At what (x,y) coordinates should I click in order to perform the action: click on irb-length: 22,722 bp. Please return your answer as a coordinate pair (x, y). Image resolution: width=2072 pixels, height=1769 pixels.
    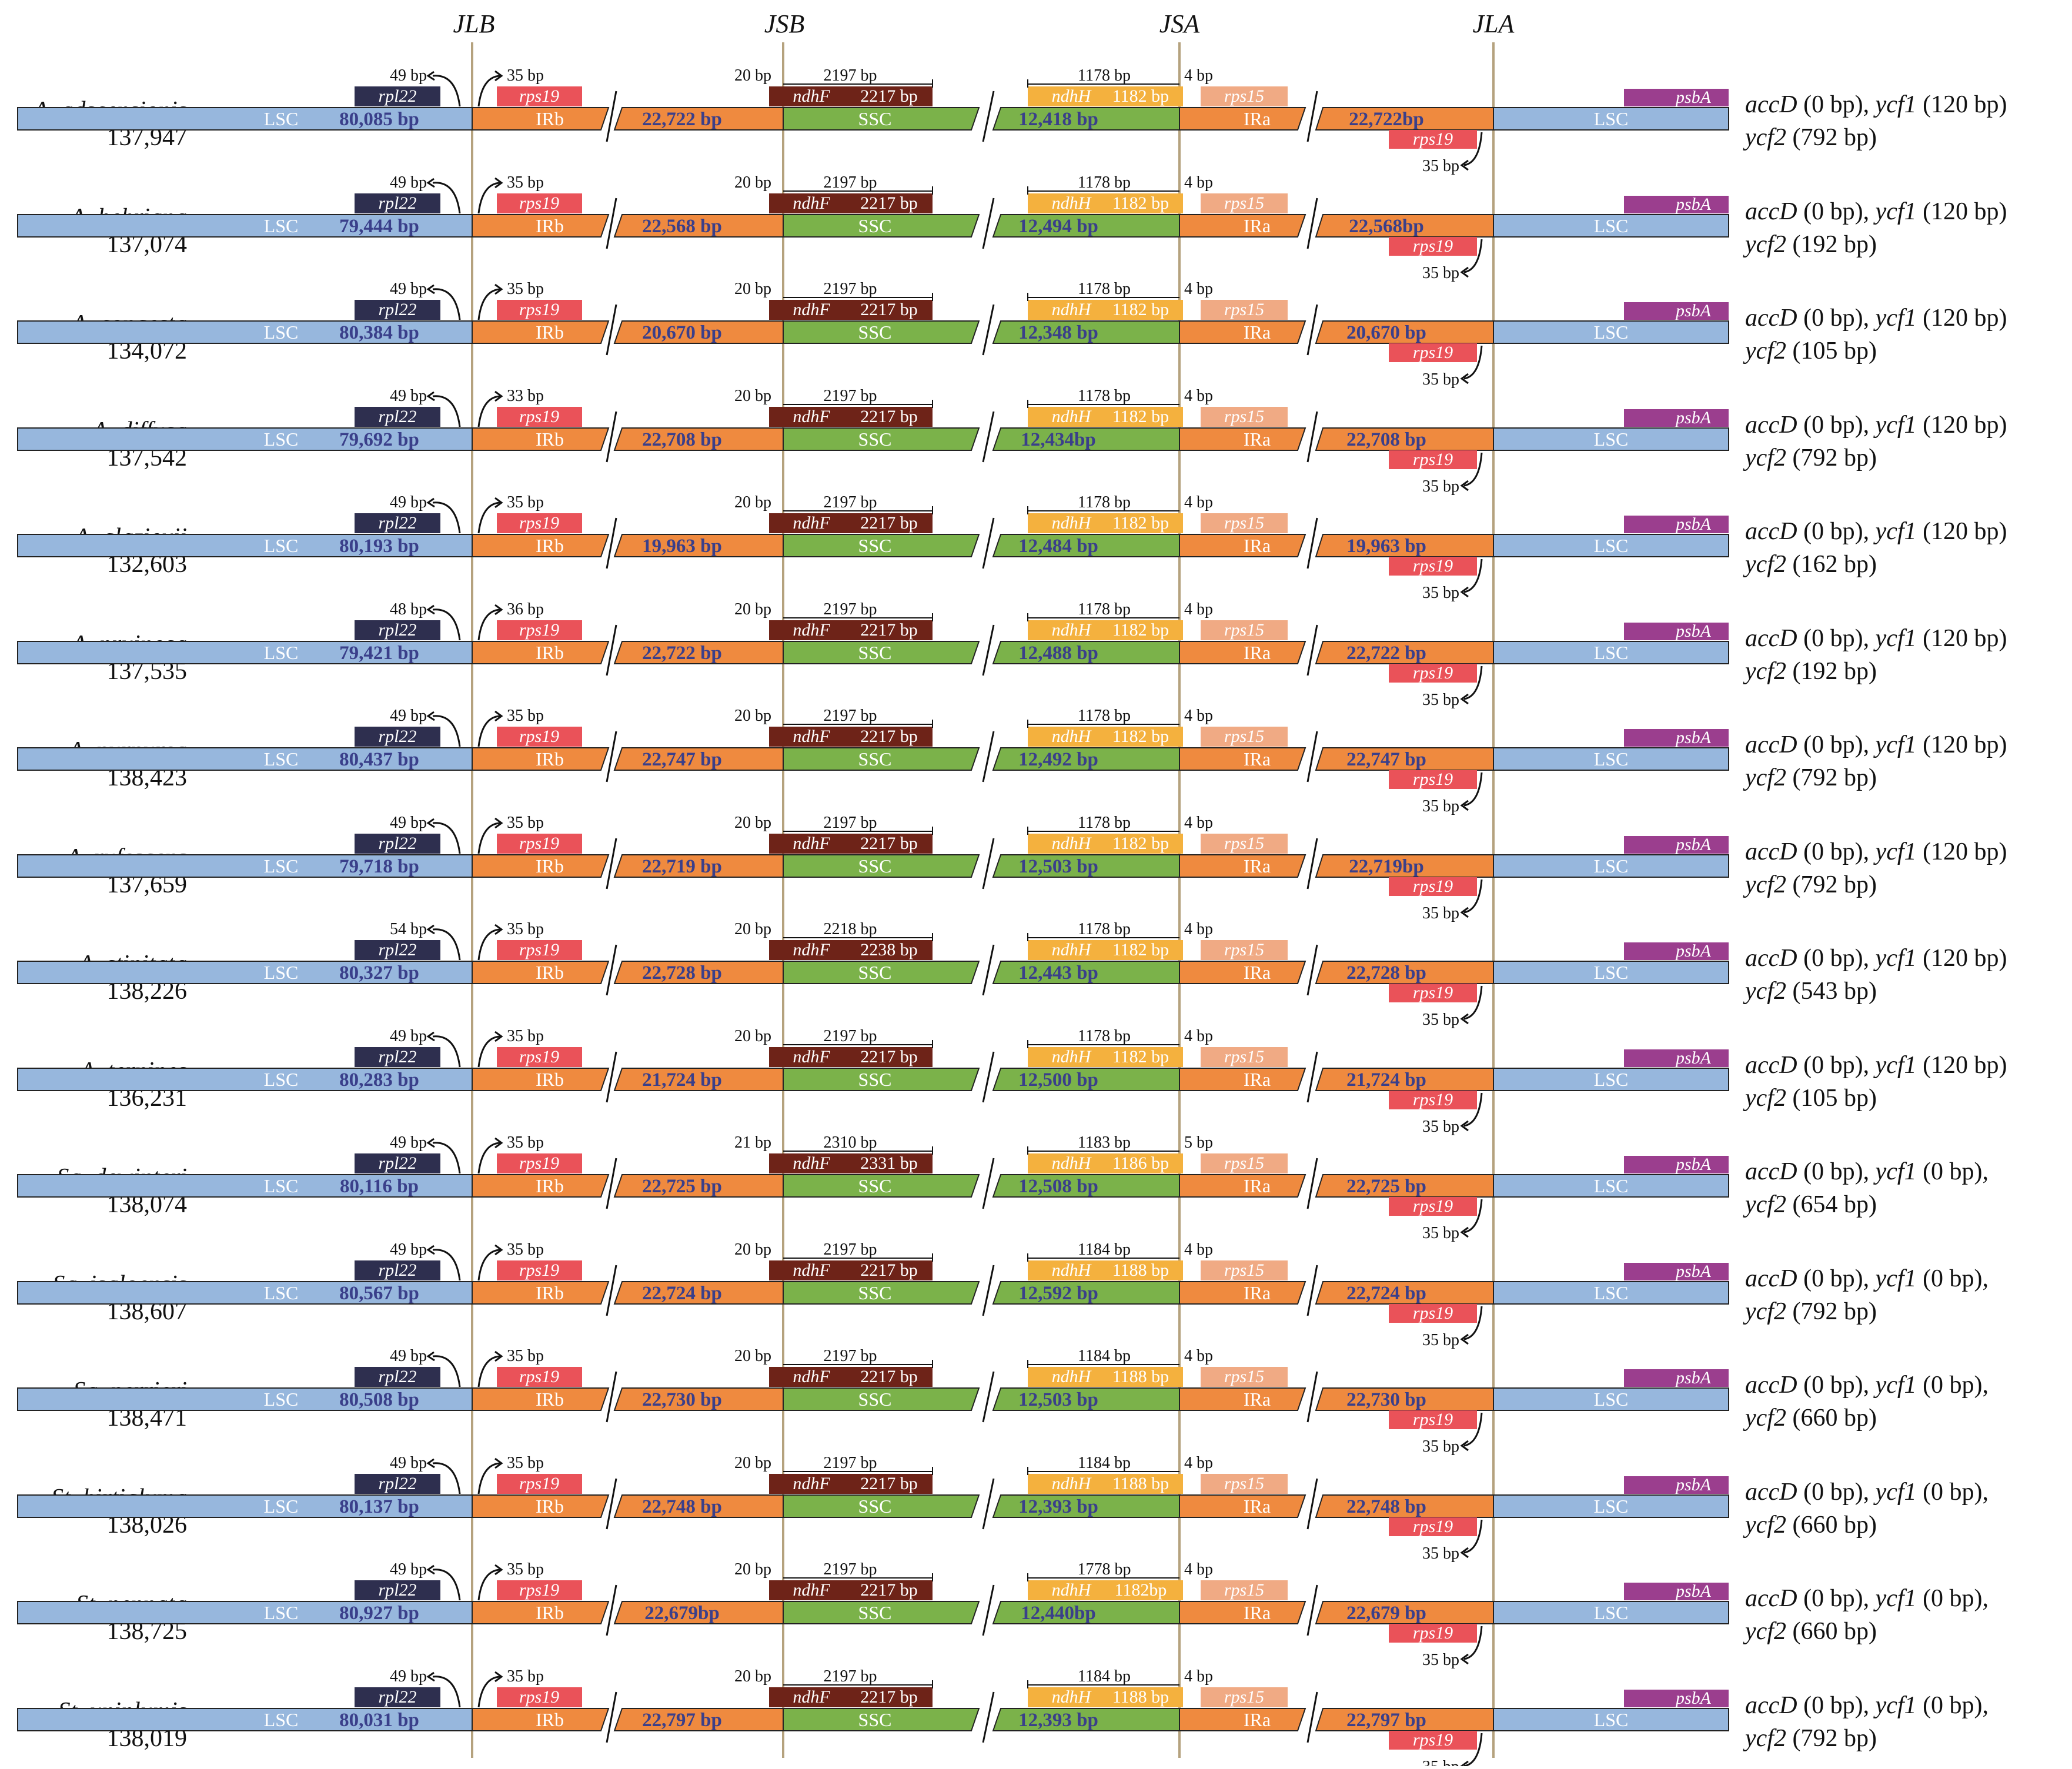
    Looking at the image, I should click on (682, 653).